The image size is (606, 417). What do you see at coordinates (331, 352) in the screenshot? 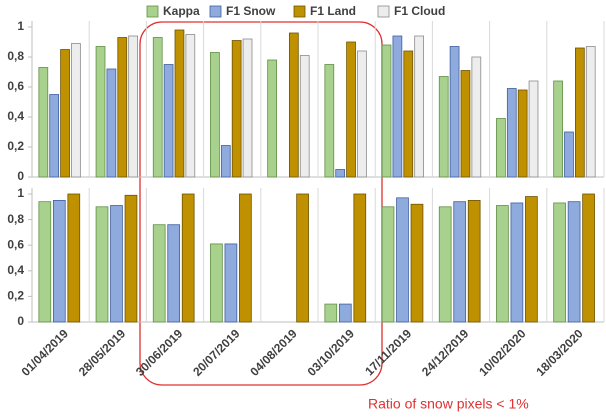
I see `x-tick-label: 03/10/2019` at bounding box center [331, 352].